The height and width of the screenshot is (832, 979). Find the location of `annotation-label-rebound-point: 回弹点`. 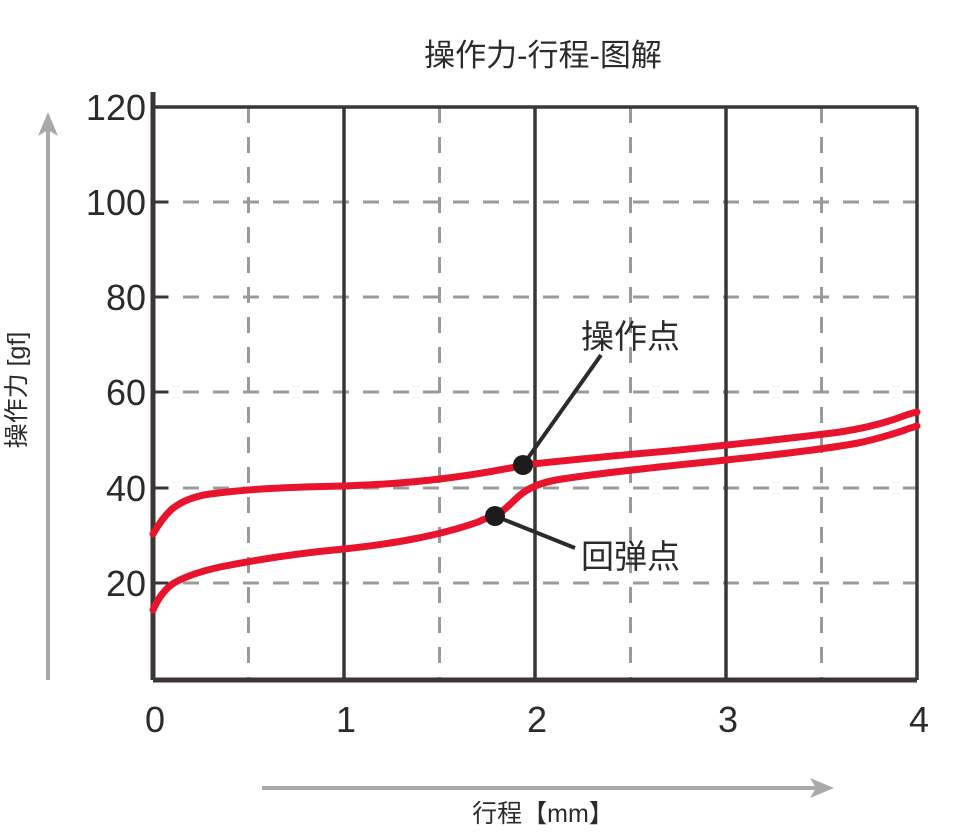

annotation-label-rebound-point: 回弹点 is located at coordinates (630, 556).